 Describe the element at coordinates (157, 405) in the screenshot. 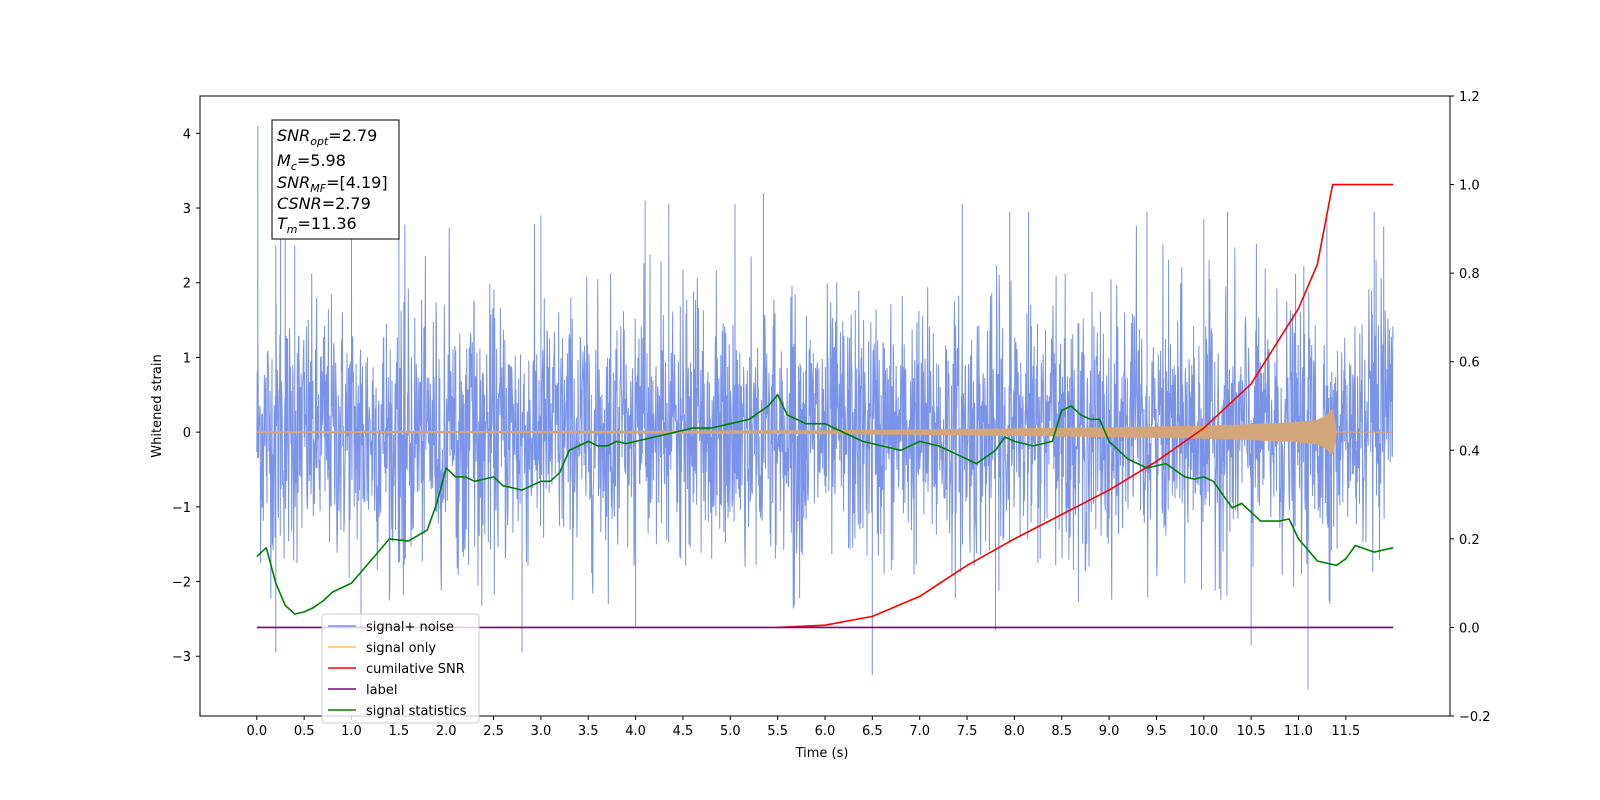

I see `y-axis-label: Whitened strain` at that location.